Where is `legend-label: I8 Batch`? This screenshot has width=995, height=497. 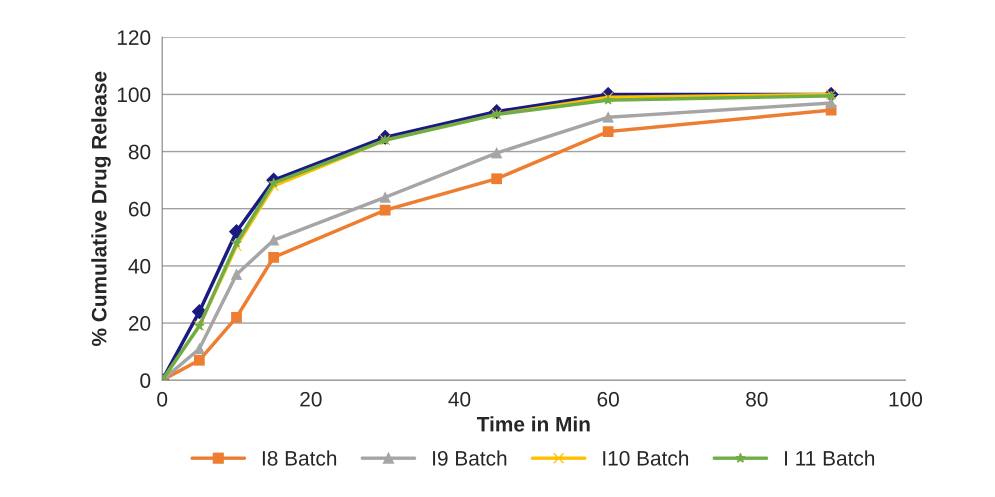 legend-label: I8 Batch is located at coordinates (299, 458).